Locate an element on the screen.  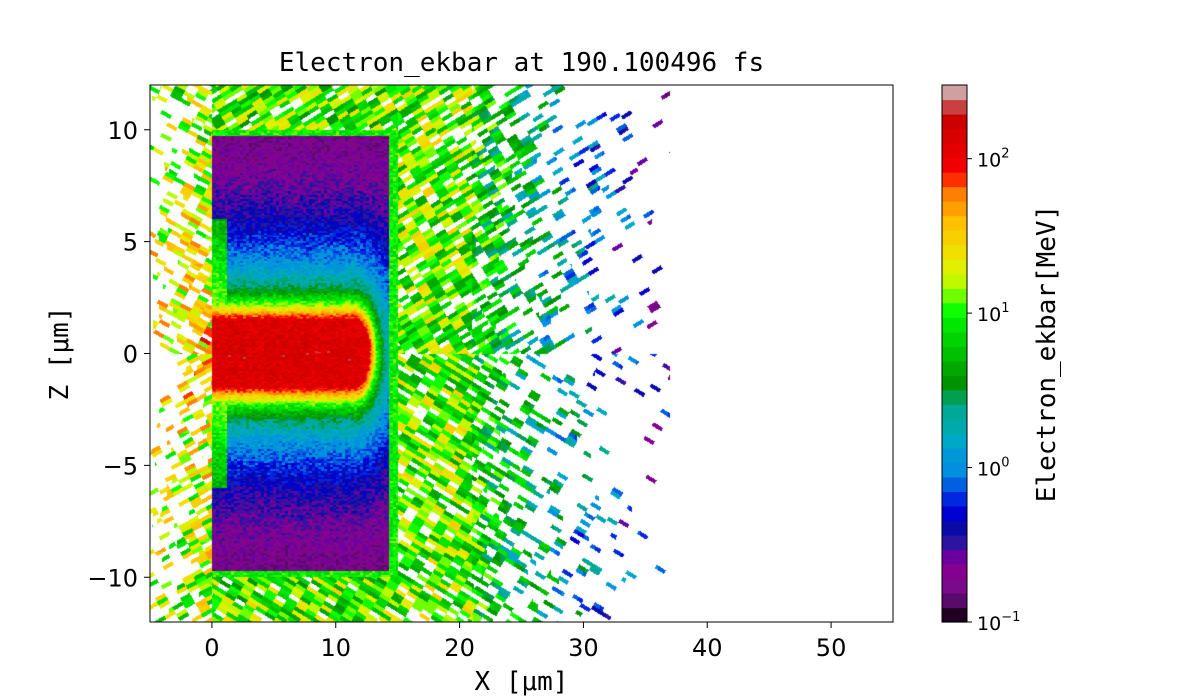
colorbar-tick-label: 10⁻¹ is located at coordinates (998, 622).